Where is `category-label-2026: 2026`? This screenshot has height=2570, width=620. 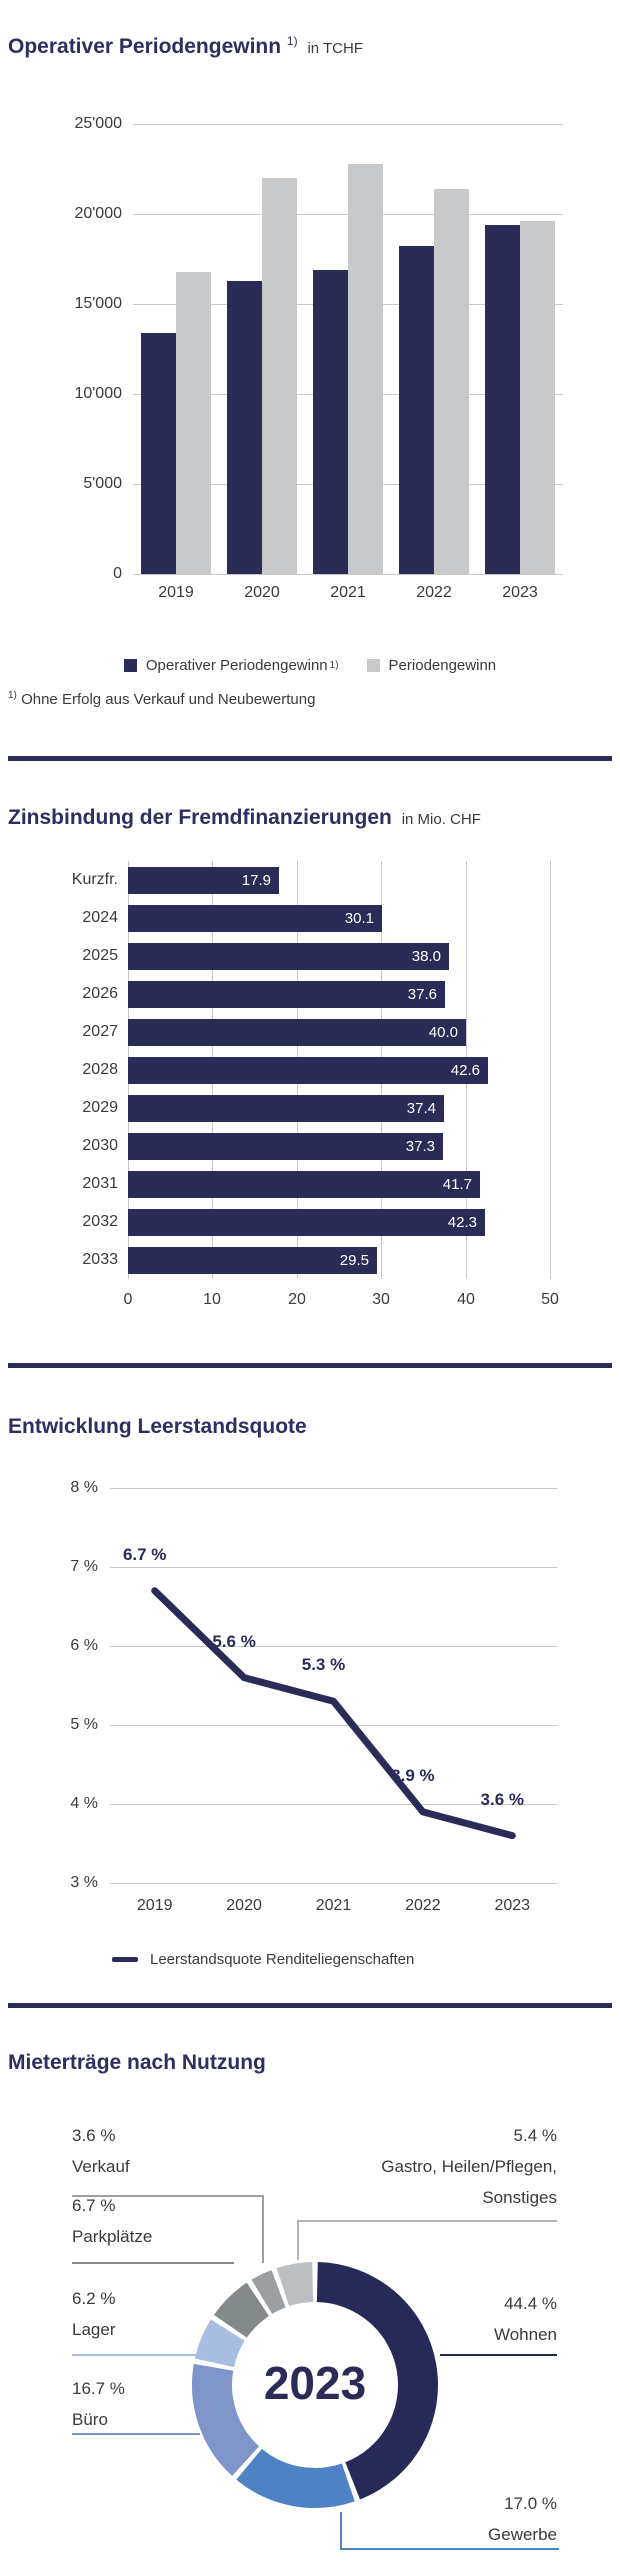
category-label-2026: 2026 is located at coordinates (100, 993).